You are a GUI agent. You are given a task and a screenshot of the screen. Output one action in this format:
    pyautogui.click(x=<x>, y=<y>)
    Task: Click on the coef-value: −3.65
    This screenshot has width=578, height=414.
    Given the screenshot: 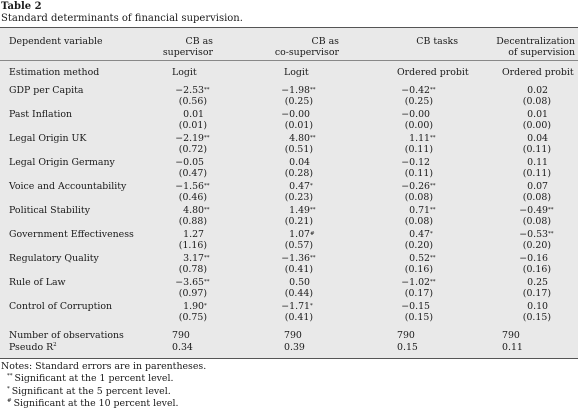 What is the action you would take?
    pyautogui.click(x=189, y=282)
    